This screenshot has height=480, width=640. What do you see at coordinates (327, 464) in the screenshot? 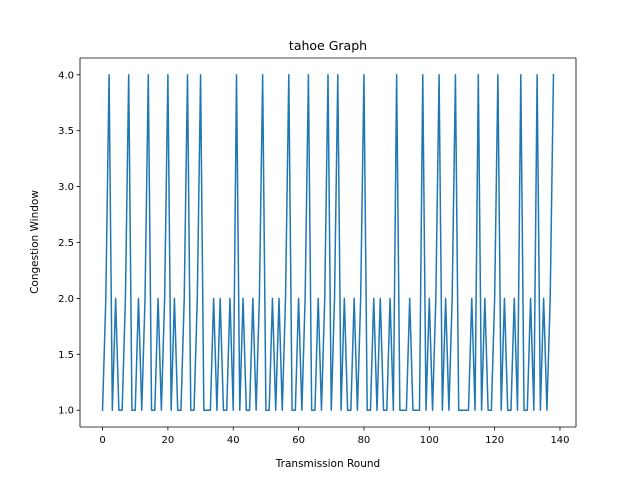
I see `x-axis-label: Transmission Round` at bounding box center [327, 464].